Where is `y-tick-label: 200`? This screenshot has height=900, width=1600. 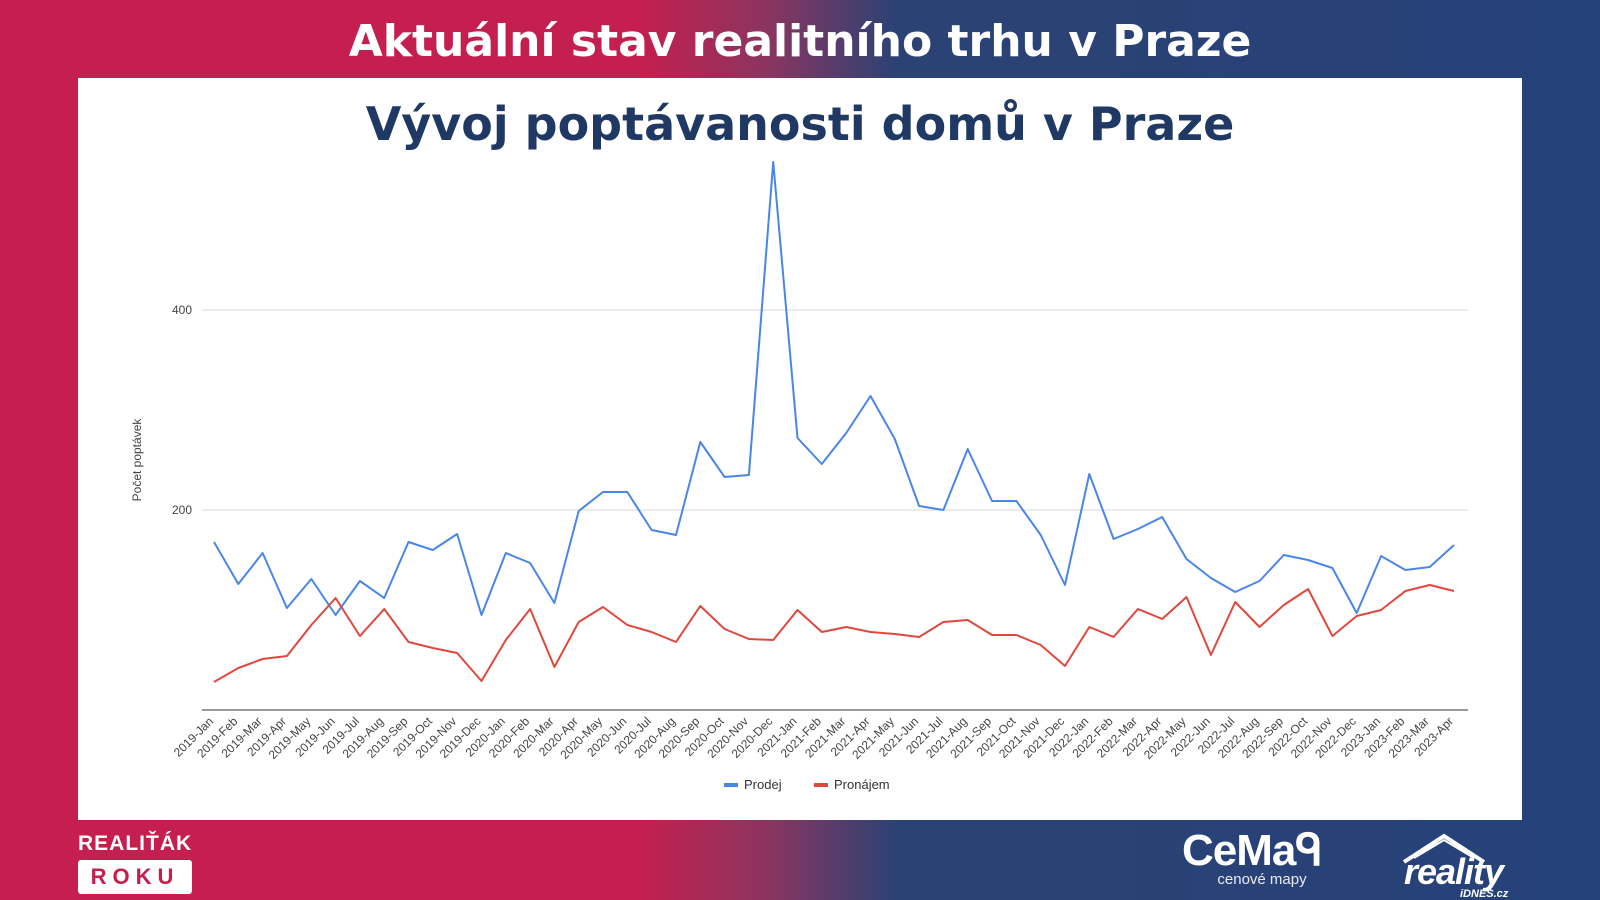
y-tick-label: 200 is located at coordinates (182, 510).